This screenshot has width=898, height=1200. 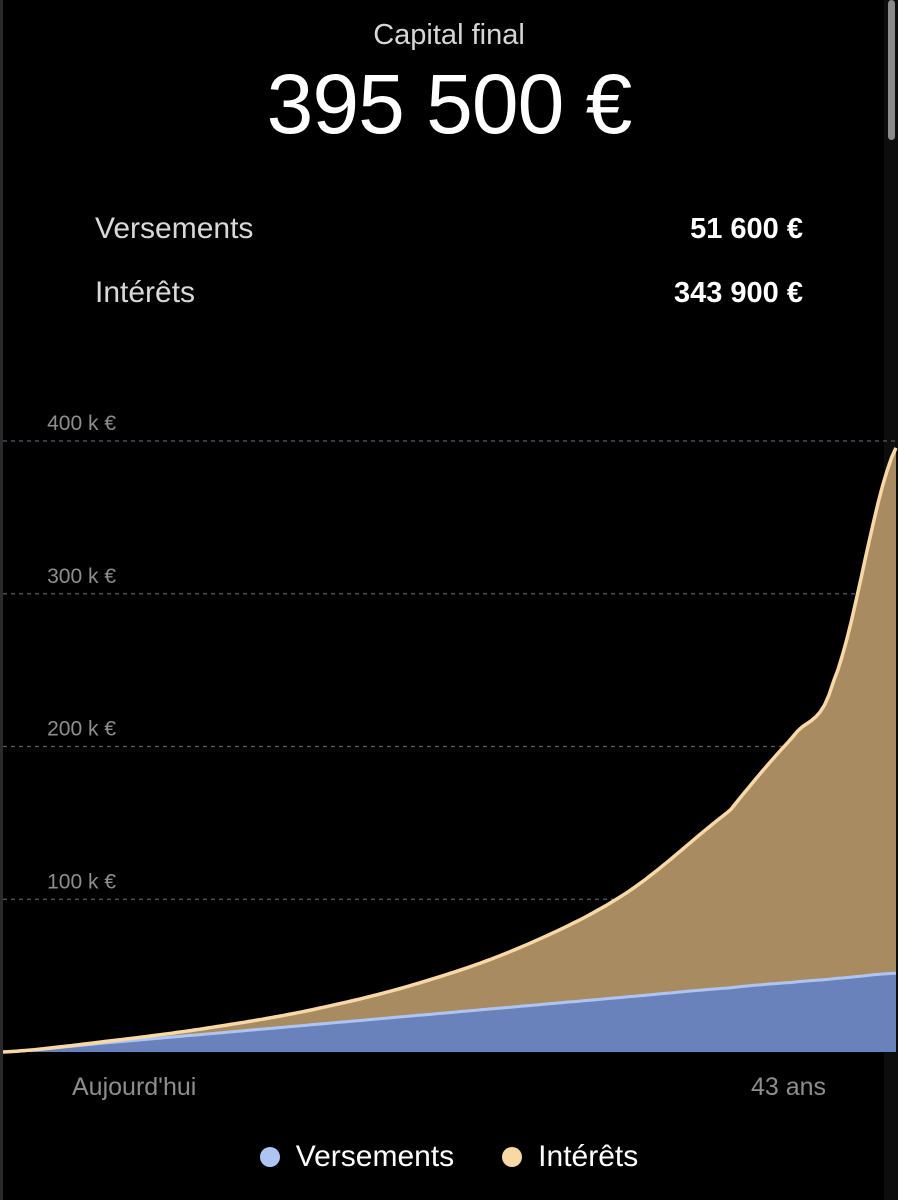 I want to click on legend-item-interets: Intérêts, so click(x=570, y=1157).